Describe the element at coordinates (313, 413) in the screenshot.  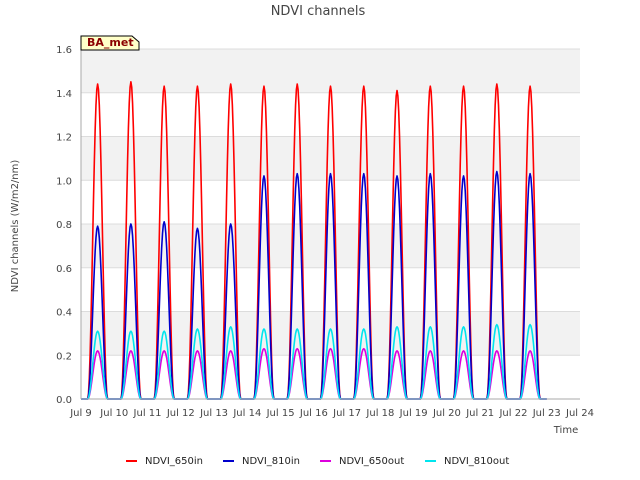
I see `x-tick-label: Jul 16` at that location.